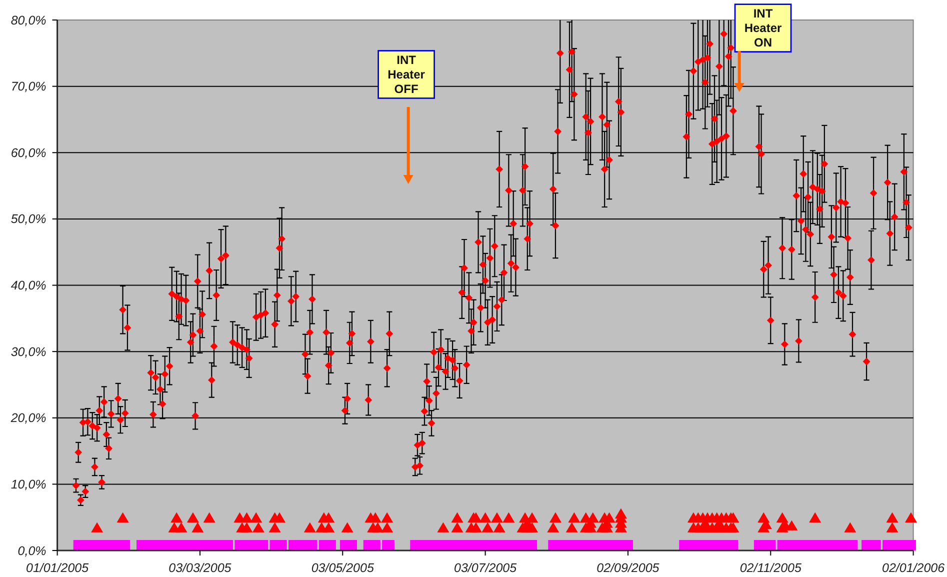 This screenshot has height=577, width=947. What do you see at coordinates (28, 418) in the screenshot?
I see `y-tick-label: 20,0%` at bounding box center [28, 418].